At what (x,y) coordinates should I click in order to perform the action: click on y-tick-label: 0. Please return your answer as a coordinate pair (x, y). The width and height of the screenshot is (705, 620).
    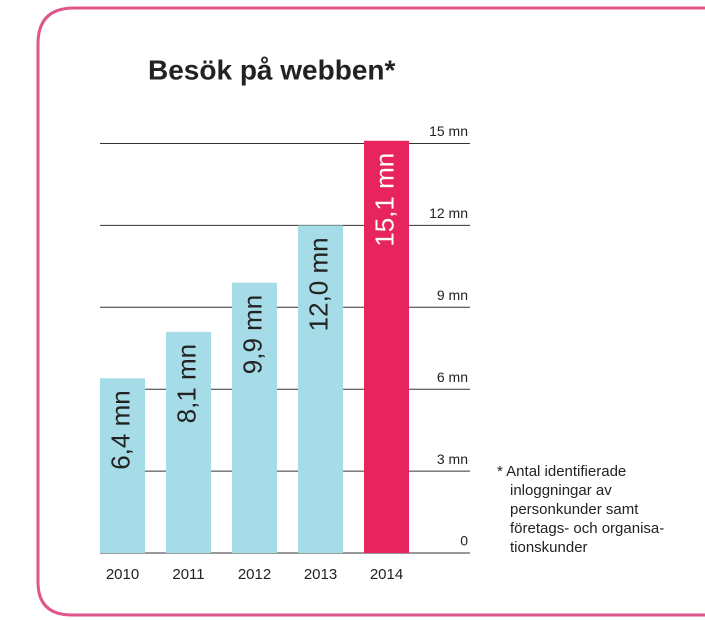
    Looking at the image, I should click on (464, 541).